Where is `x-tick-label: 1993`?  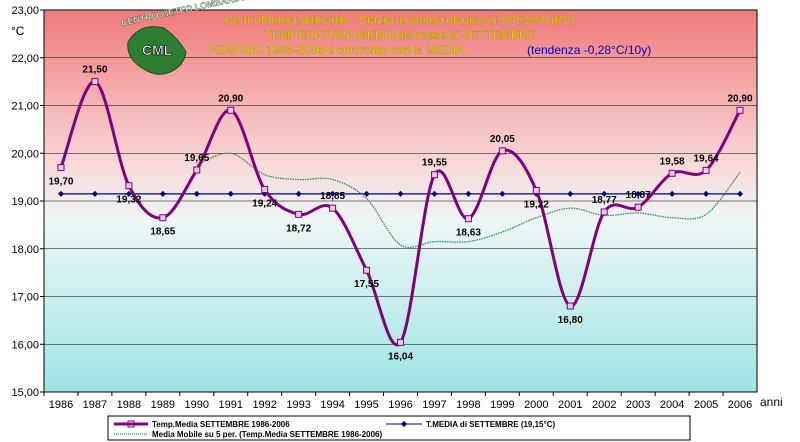 x-tick-label: 1993 is located at coordinates (298, 405).